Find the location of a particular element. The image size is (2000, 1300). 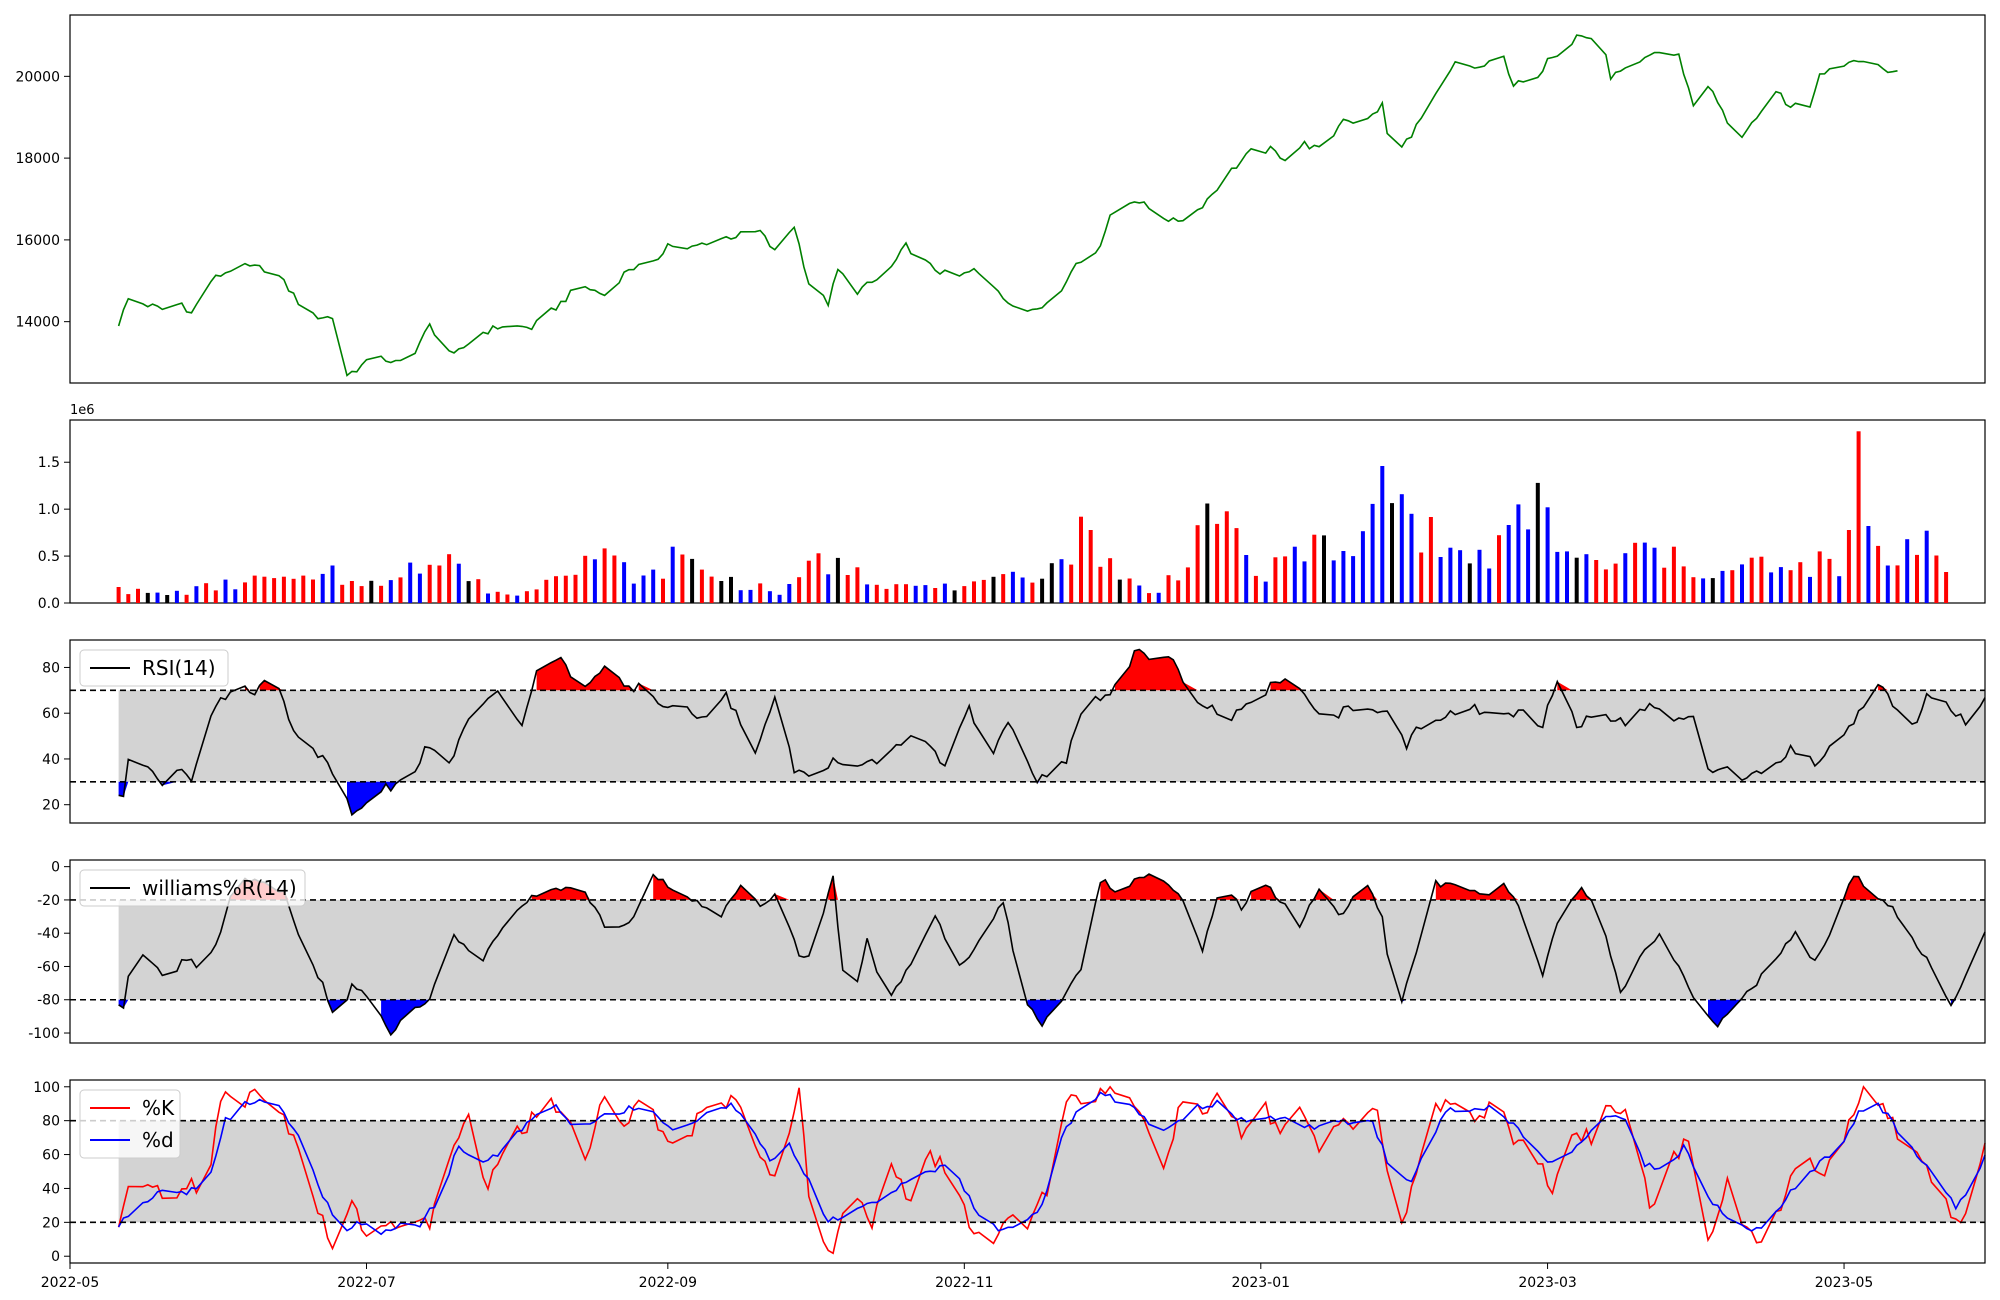

williams-panel-frame is located at coordinates (1027, 951).